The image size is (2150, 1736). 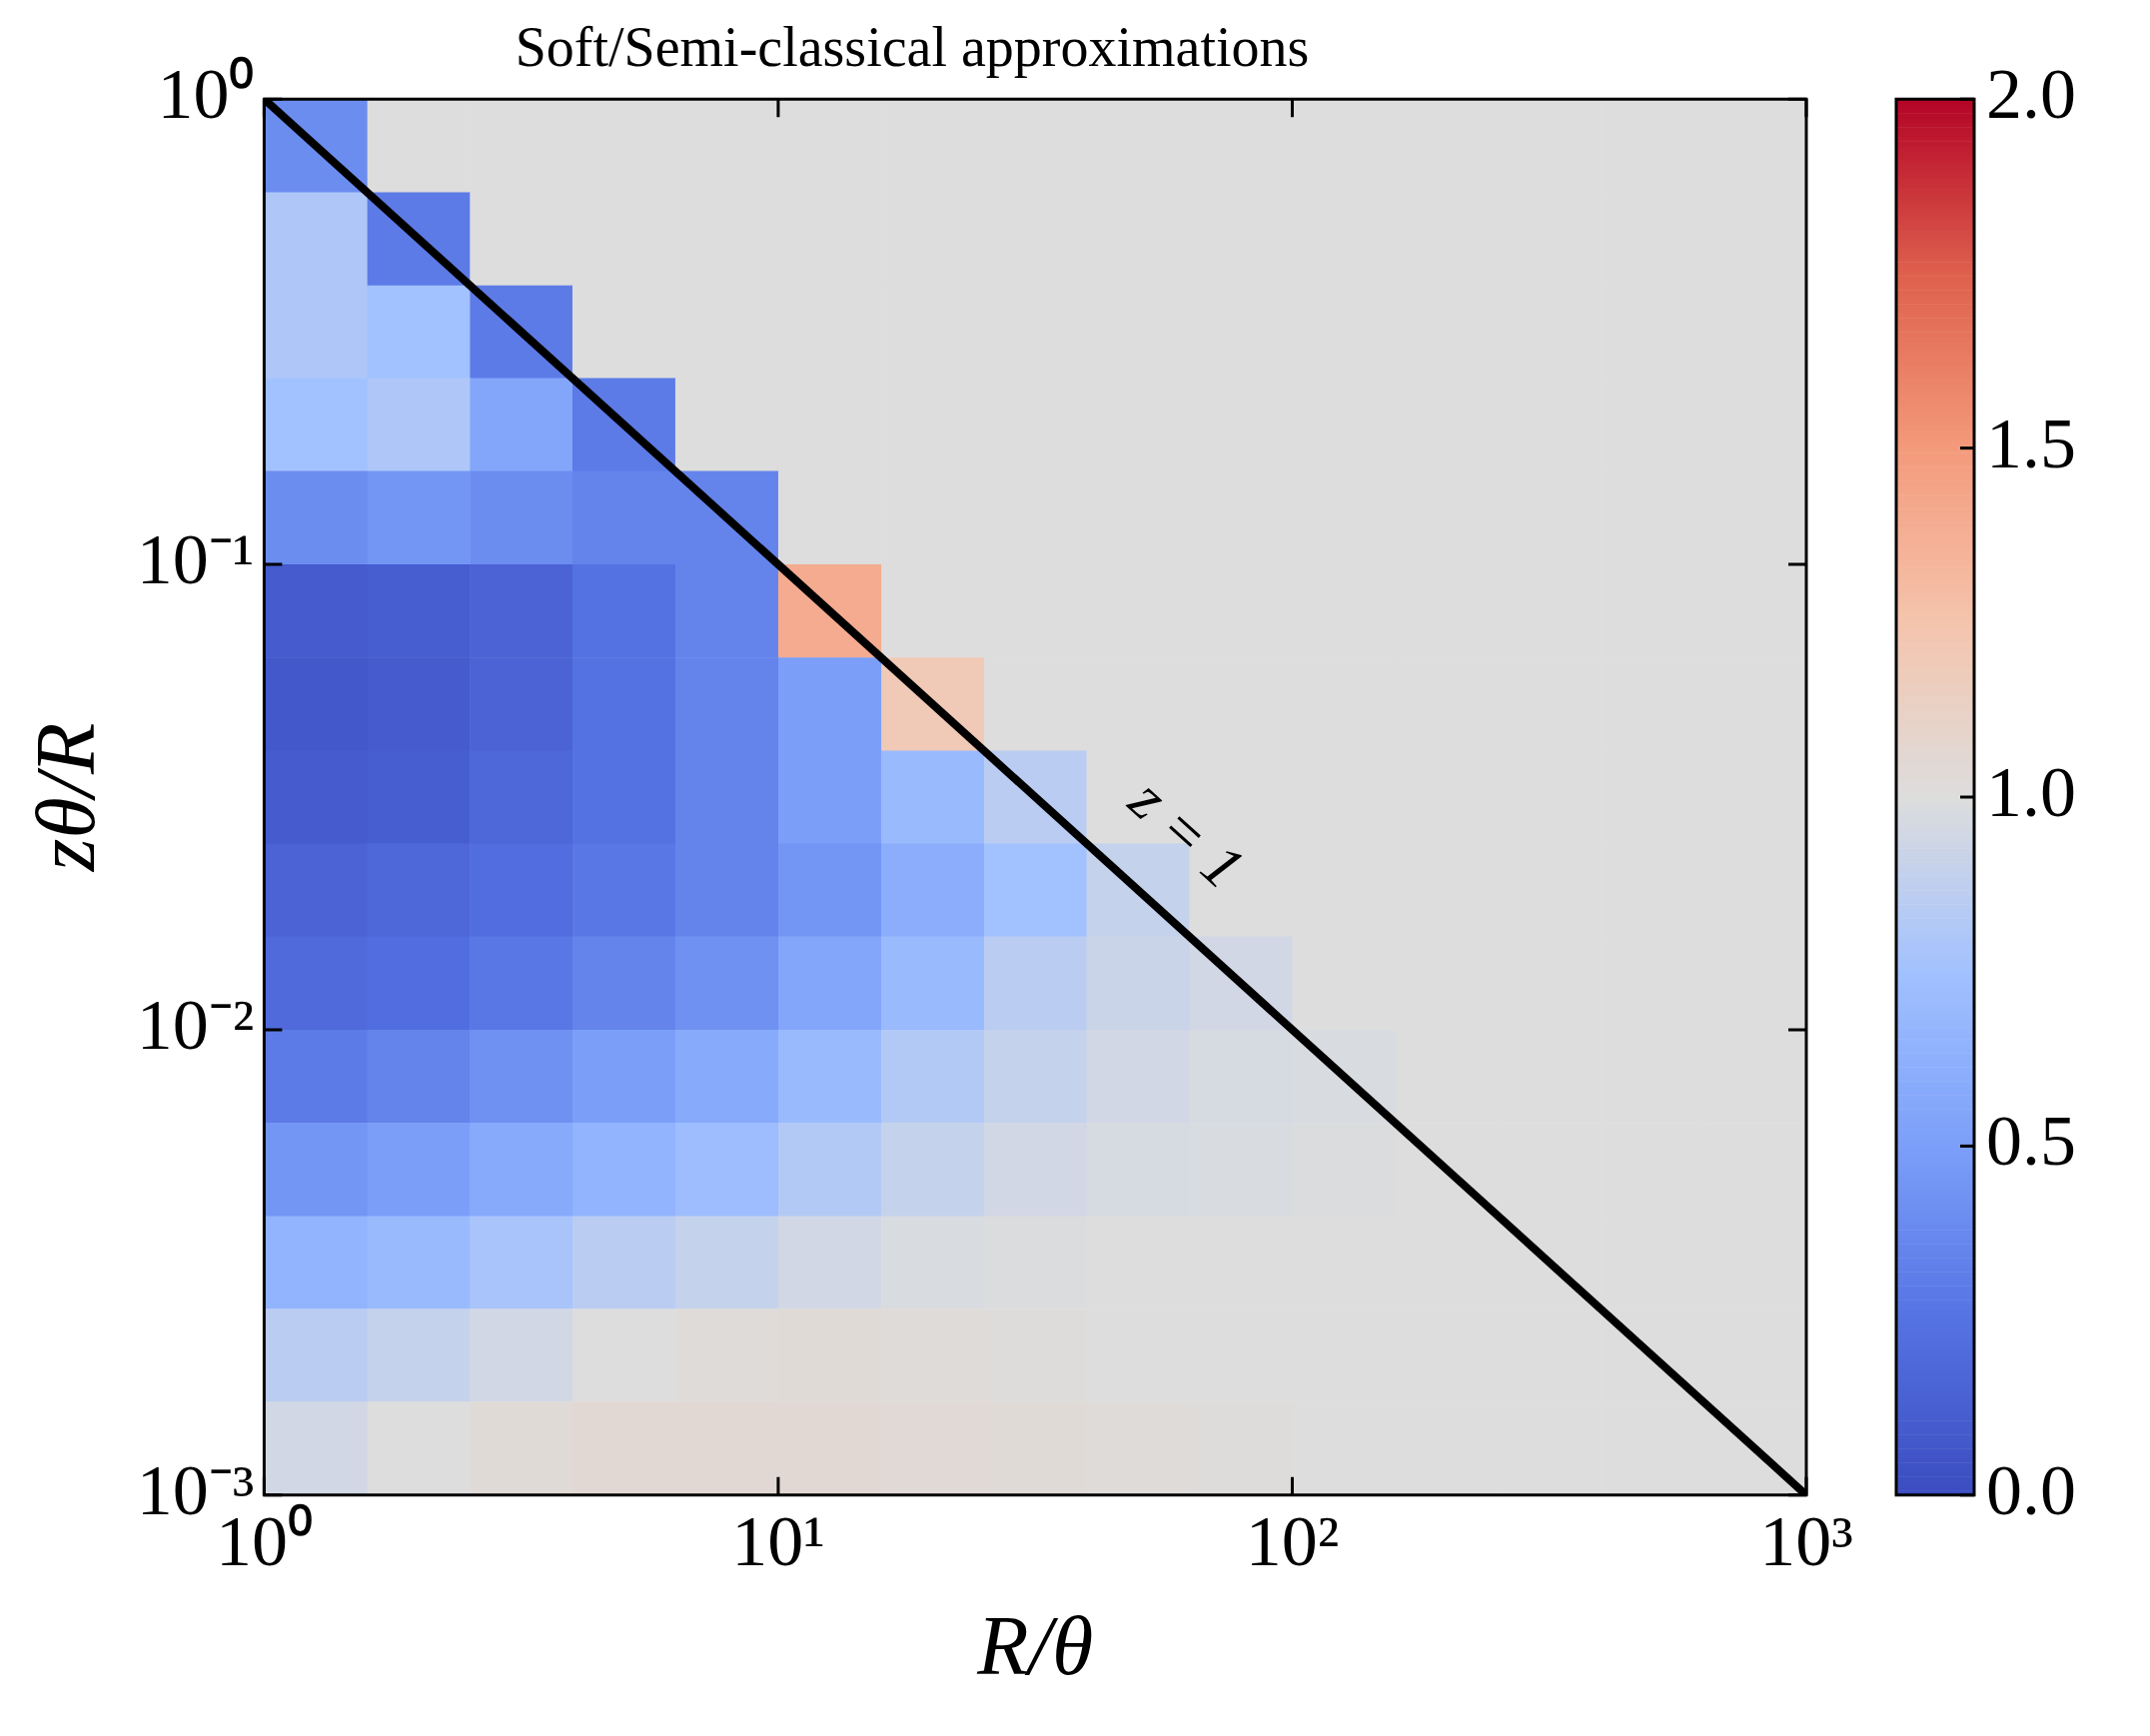 I want to click on color-bar-label: 2.0, so click(x=2031, y=94).